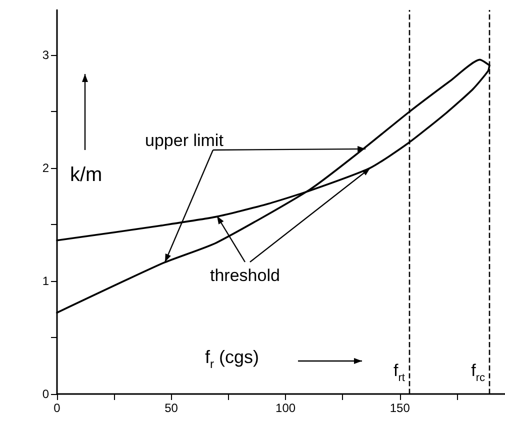 The height and width of the screenshot is (436, 505). What do you see at coordinates (46, 55) in the screenshot?
I see `y-tick-label: 3` at bounding box center [46, 55].